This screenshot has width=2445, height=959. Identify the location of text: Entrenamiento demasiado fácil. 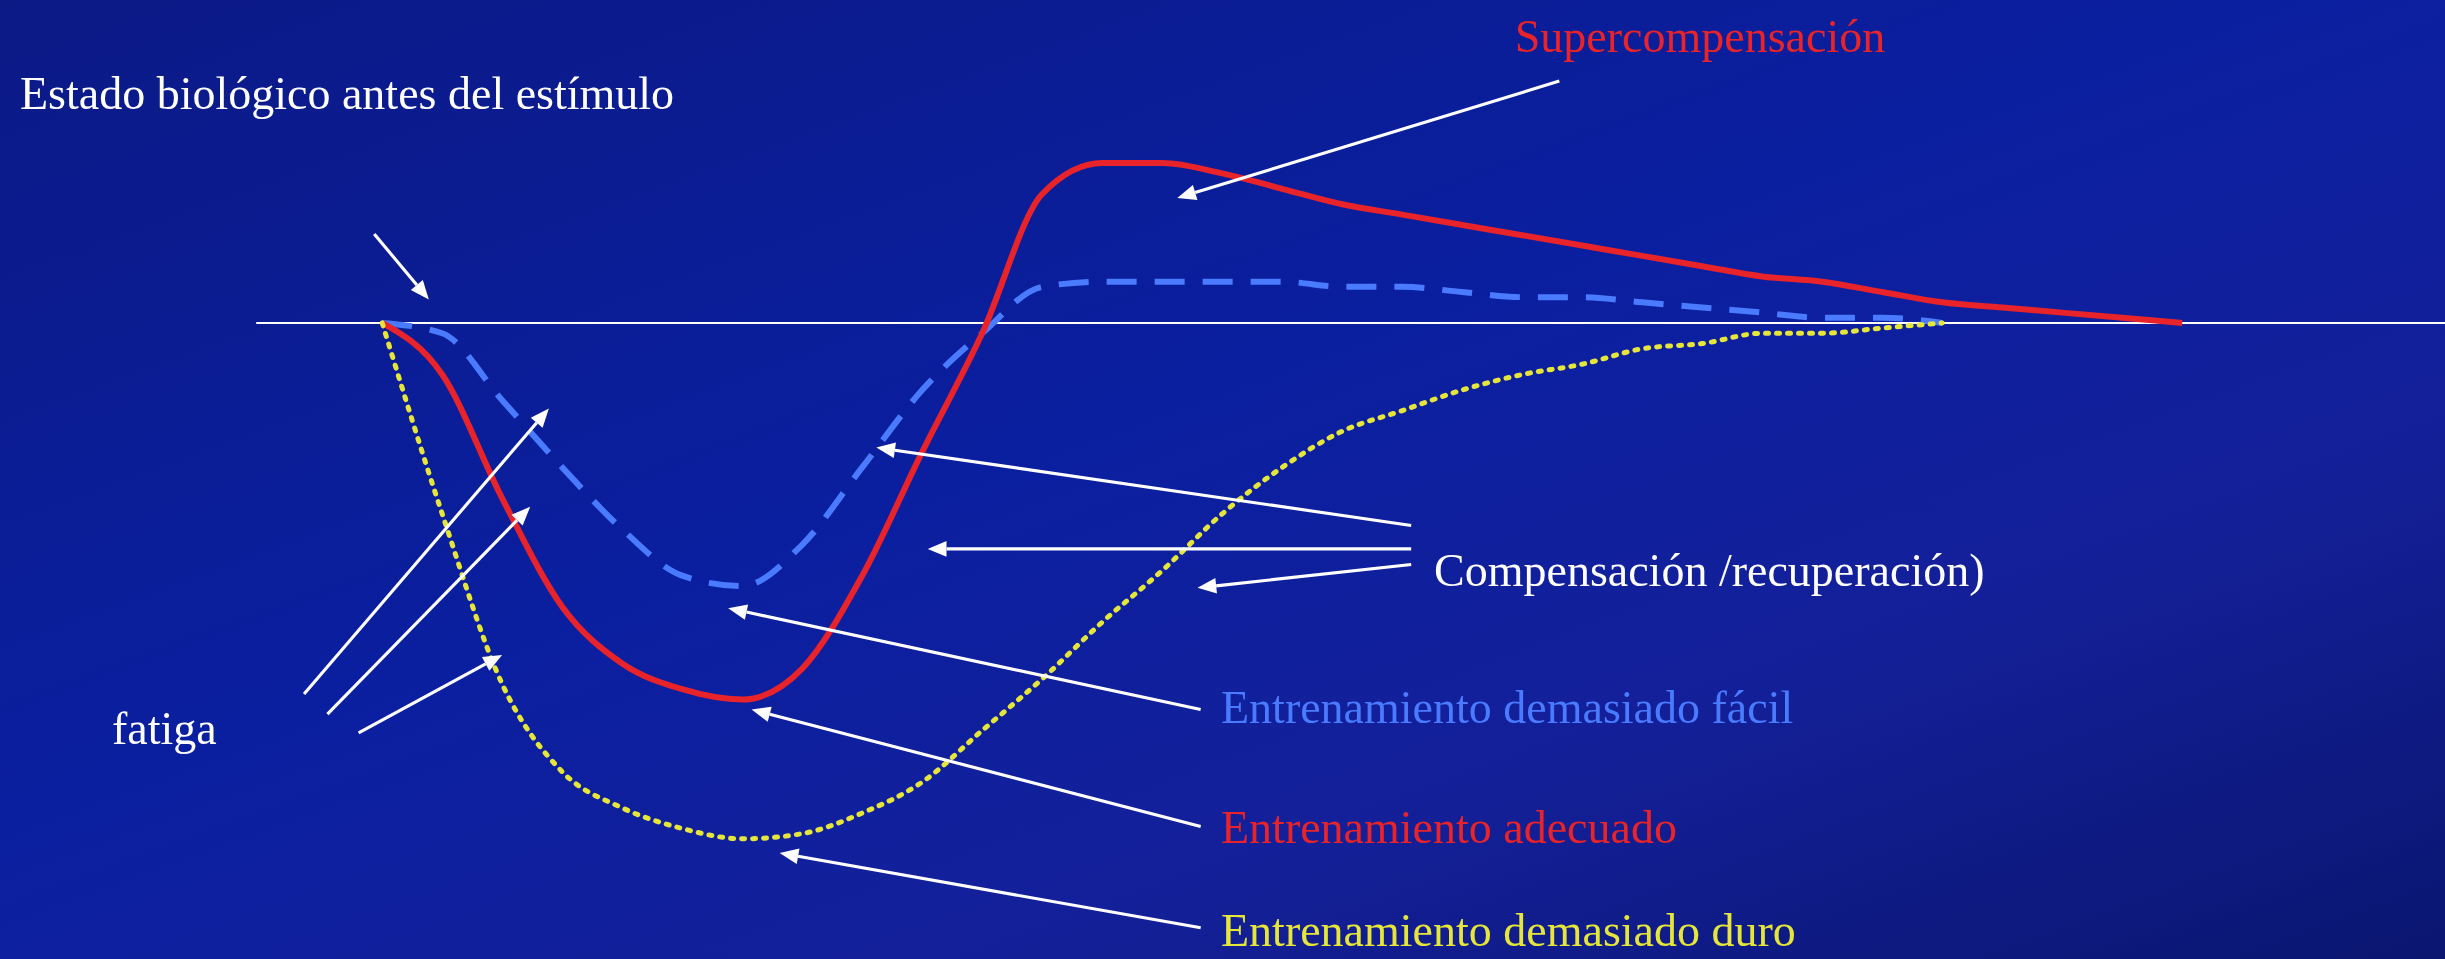
(1507, 707).